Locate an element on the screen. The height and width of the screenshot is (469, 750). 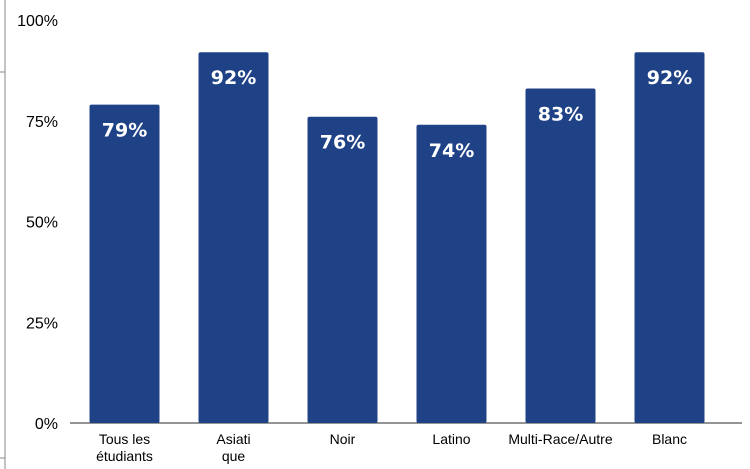
category-label: Noir is located at coordinates (343, 439).